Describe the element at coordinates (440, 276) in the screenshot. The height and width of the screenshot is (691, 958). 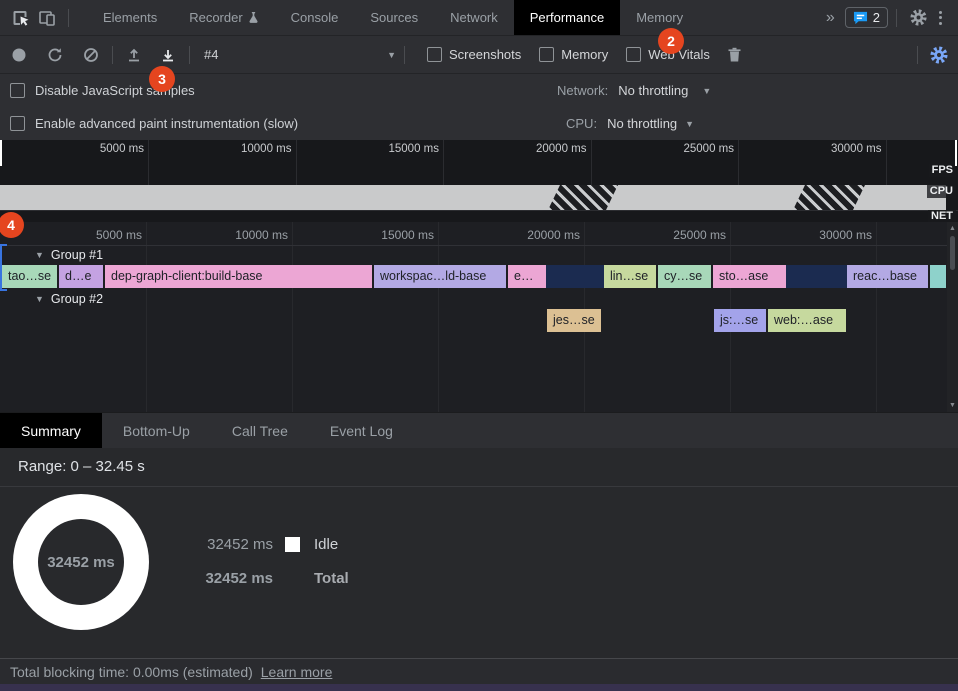
I see `flame-bar: workspac…ld-base` at that location.